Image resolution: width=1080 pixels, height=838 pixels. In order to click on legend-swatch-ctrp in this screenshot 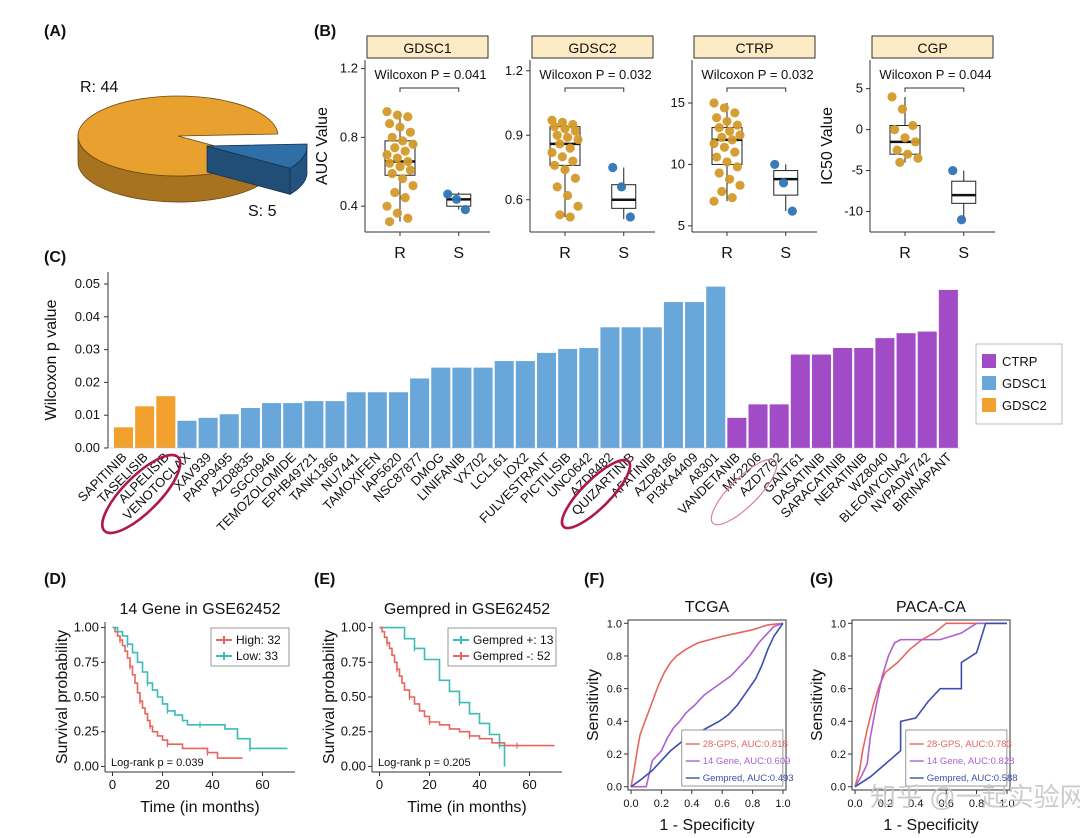, I will do `click(989, 361)`.